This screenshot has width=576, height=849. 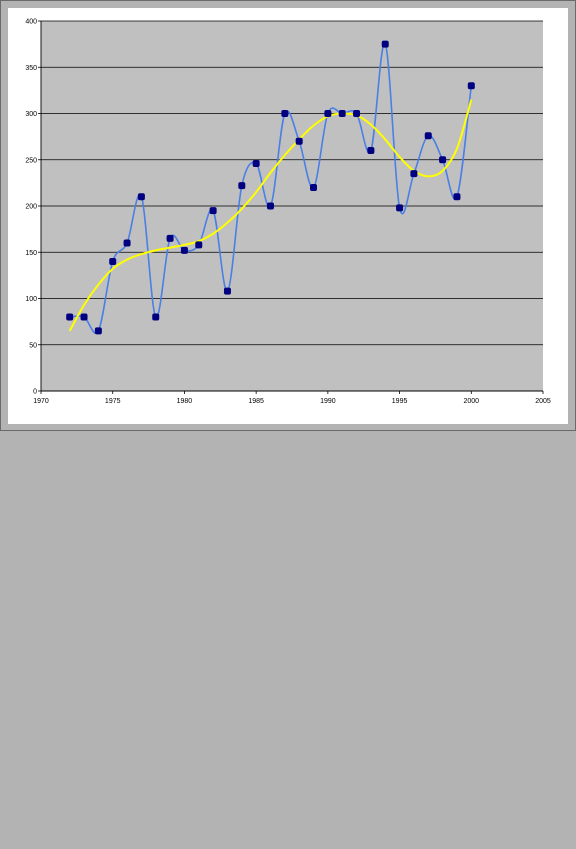 I want to click on data-point-1987, so click(x=285, y=113).